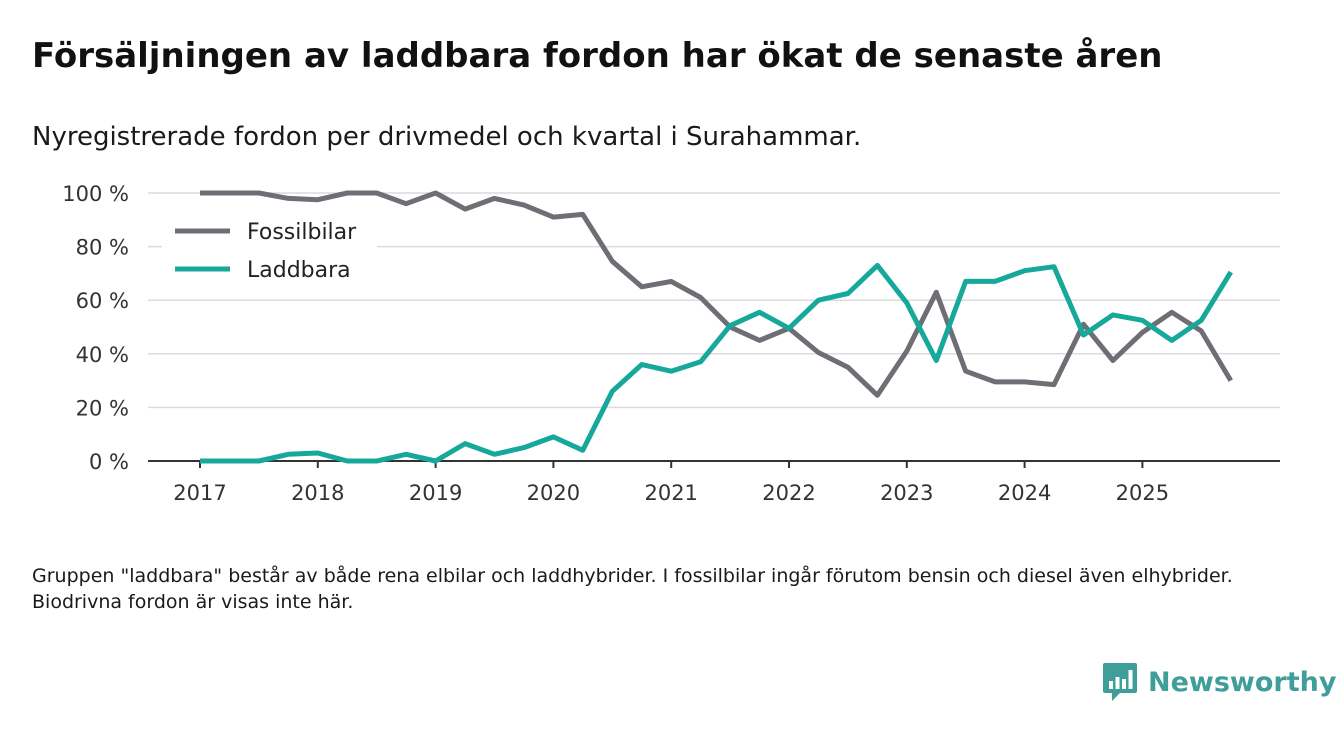  Describe the element at coordinates (302, 232) in the screenshot. I see `legend-label: Fossilbilar` at that location.